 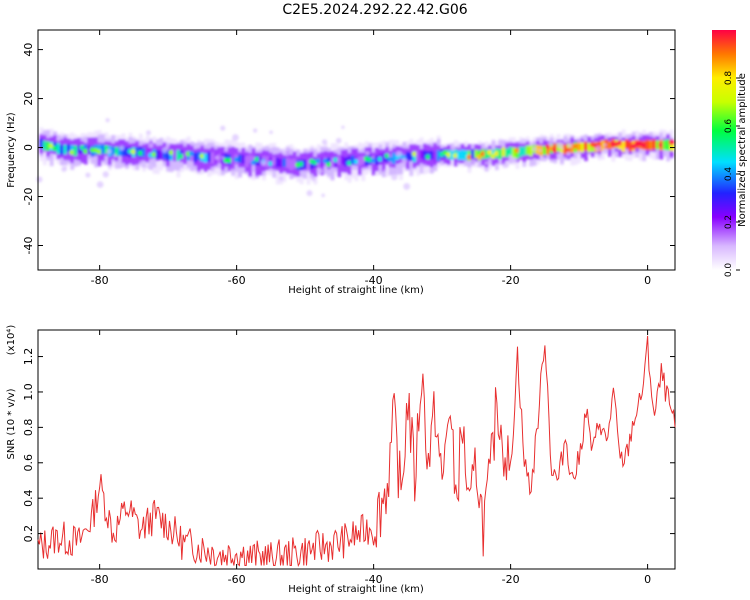 I want to click on y-tick-label: 20, so click(x=28, y=99).